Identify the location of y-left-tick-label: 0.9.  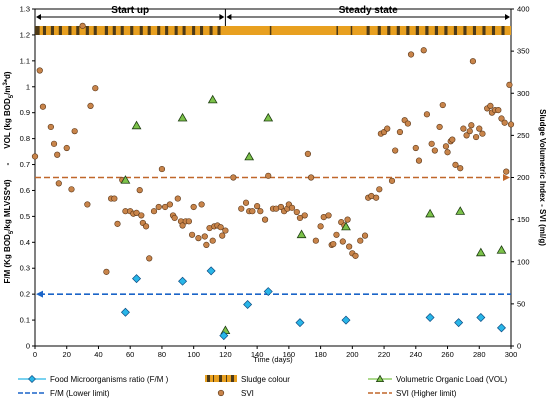
(25, 112).